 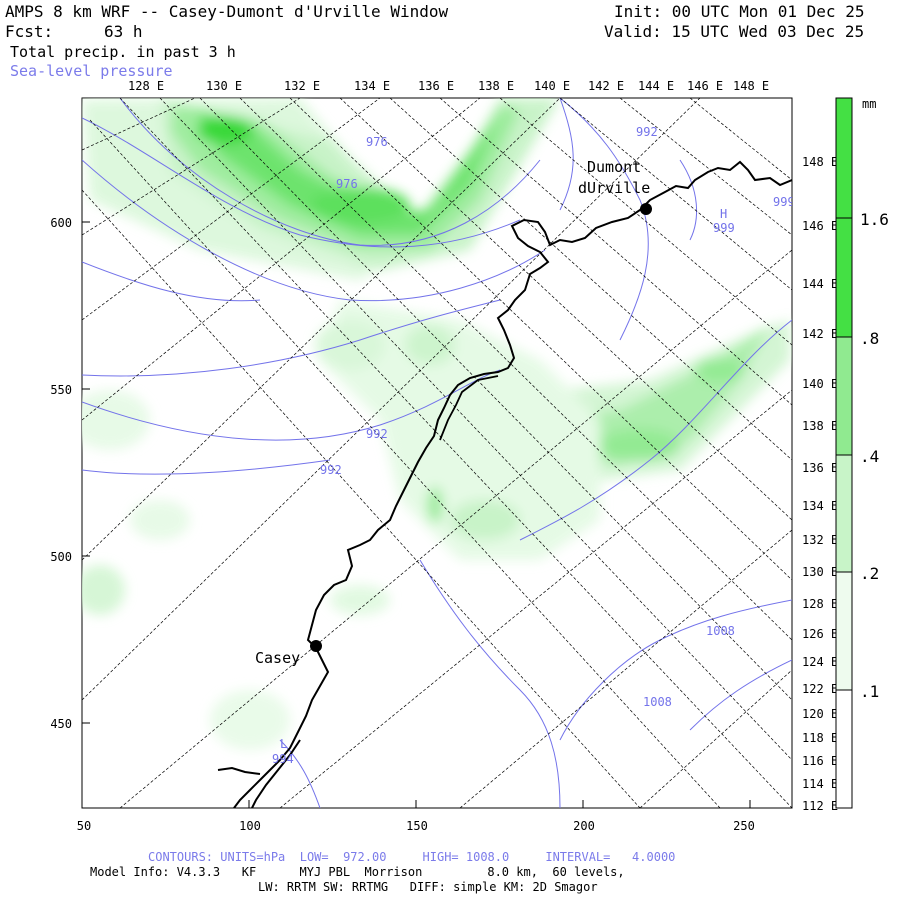 I want to click on field-precip-label: Total precip. in past 3 h, so click(x=123, y=52).